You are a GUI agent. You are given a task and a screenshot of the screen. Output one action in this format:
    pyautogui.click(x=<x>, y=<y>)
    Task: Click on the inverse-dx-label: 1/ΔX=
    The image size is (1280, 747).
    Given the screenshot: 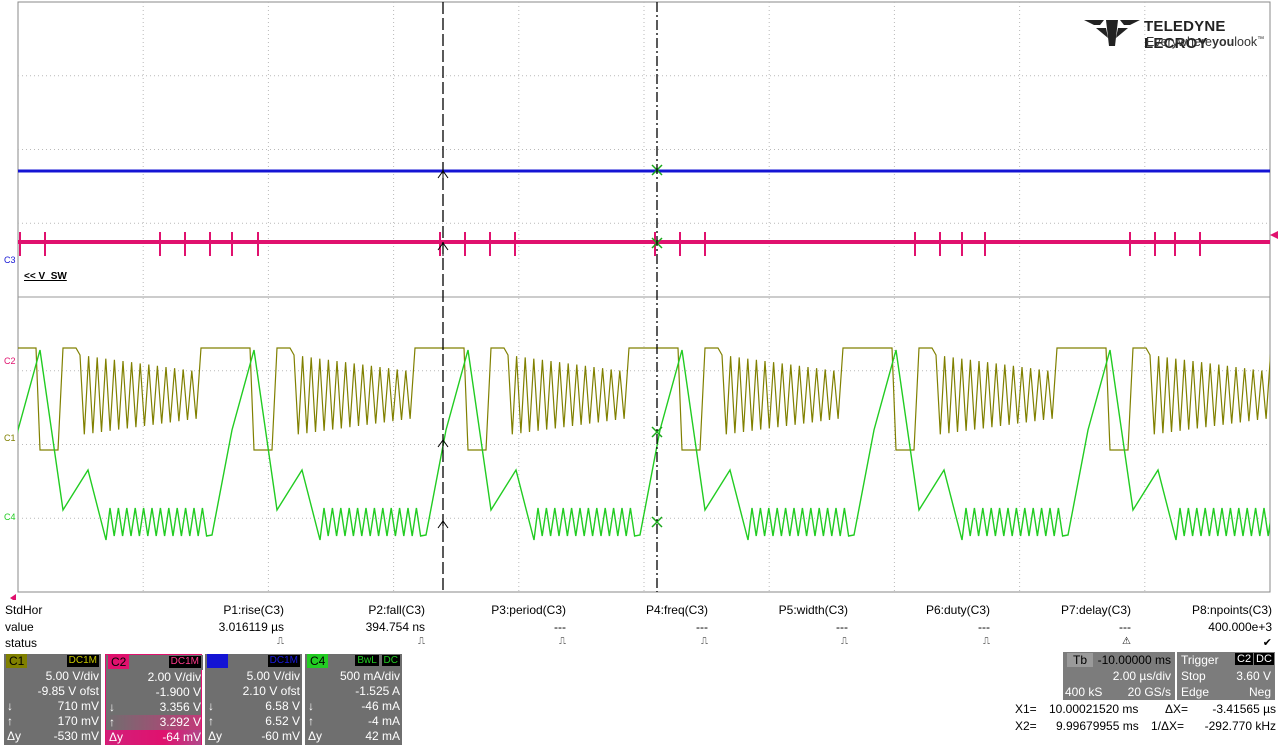 What is the action you would take?
    pyautogui.click(x=1168, y=726)
    